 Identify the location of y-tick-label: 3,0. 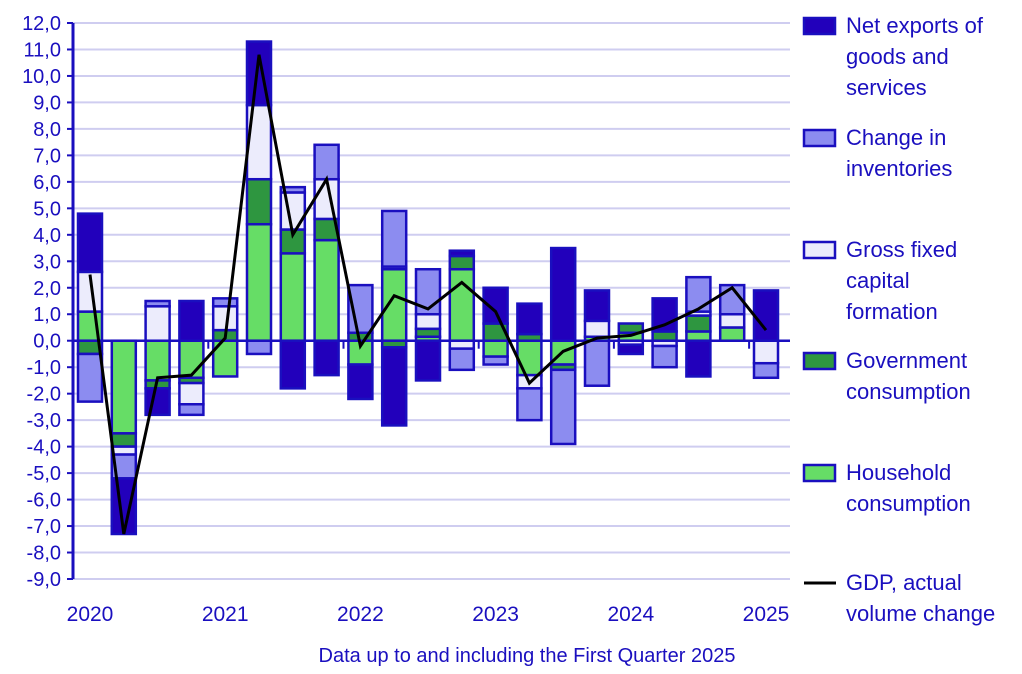
(47, 262).